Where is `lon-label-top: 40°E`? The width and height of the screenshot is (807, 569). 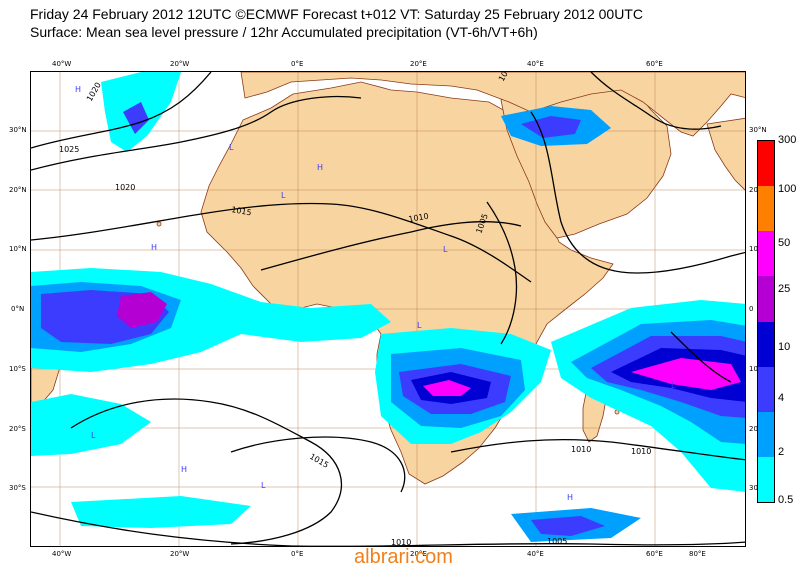 lon-label-top: 40°E is located at coordinates (535, 64).